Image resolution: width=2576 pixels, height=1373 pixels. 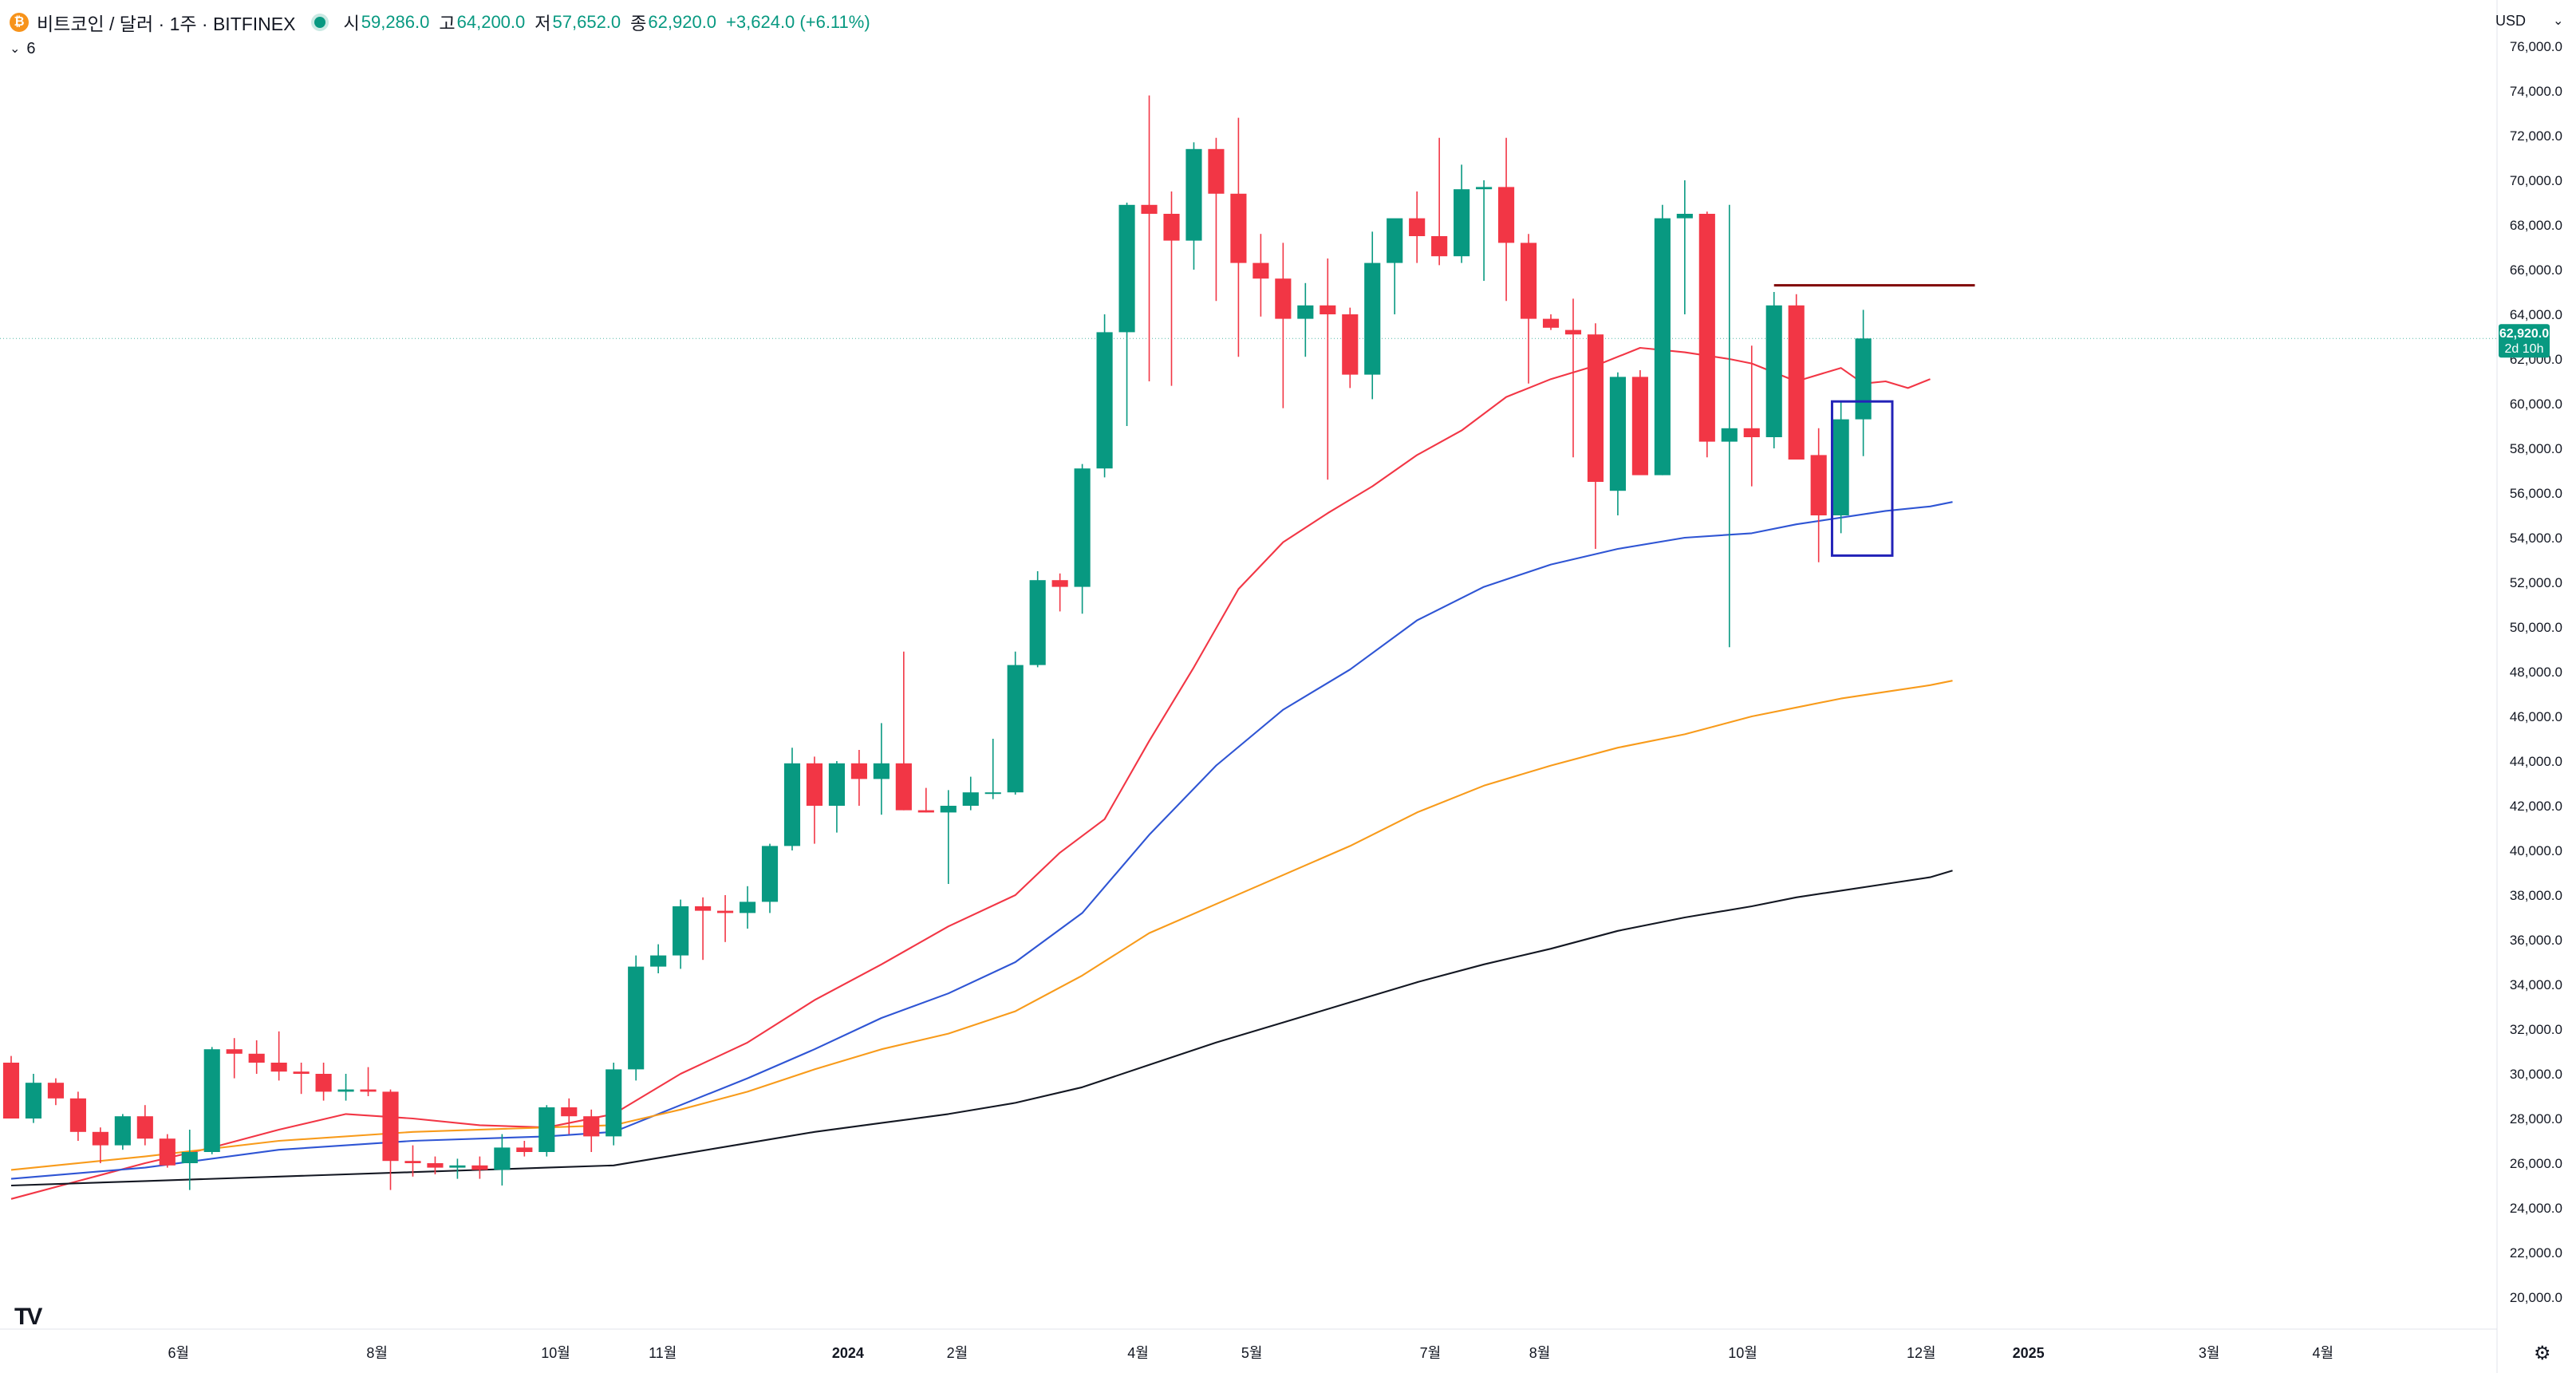 What do you see at coordinates (2536, 582) in the screenshot?
I see `y-tick-label: 52,000.0` at bounding box center [2536, 582].